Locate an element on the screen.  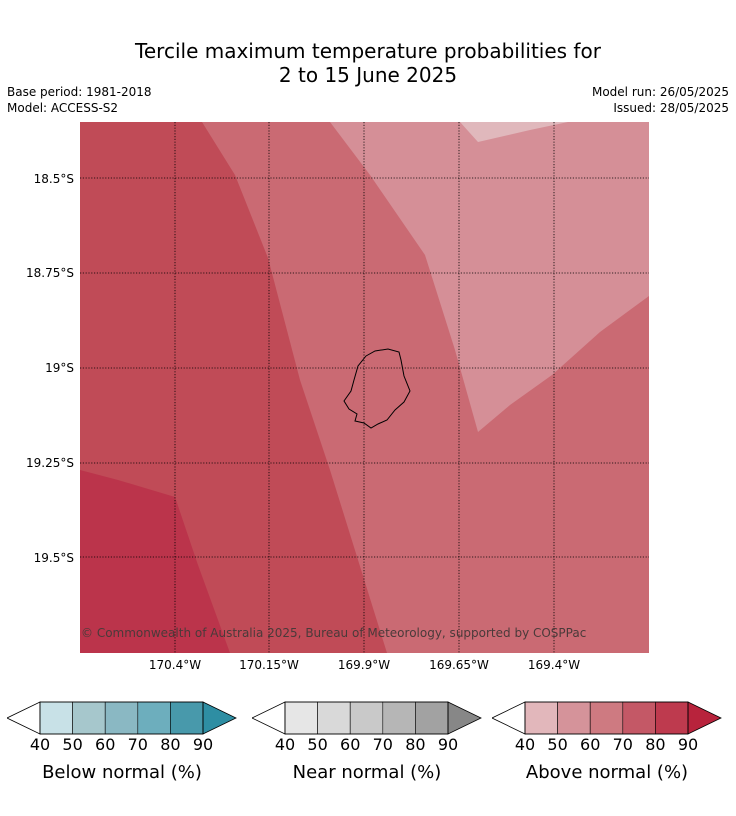
lon-tick-label: 169.65°W is located at coordinates (459, 665).